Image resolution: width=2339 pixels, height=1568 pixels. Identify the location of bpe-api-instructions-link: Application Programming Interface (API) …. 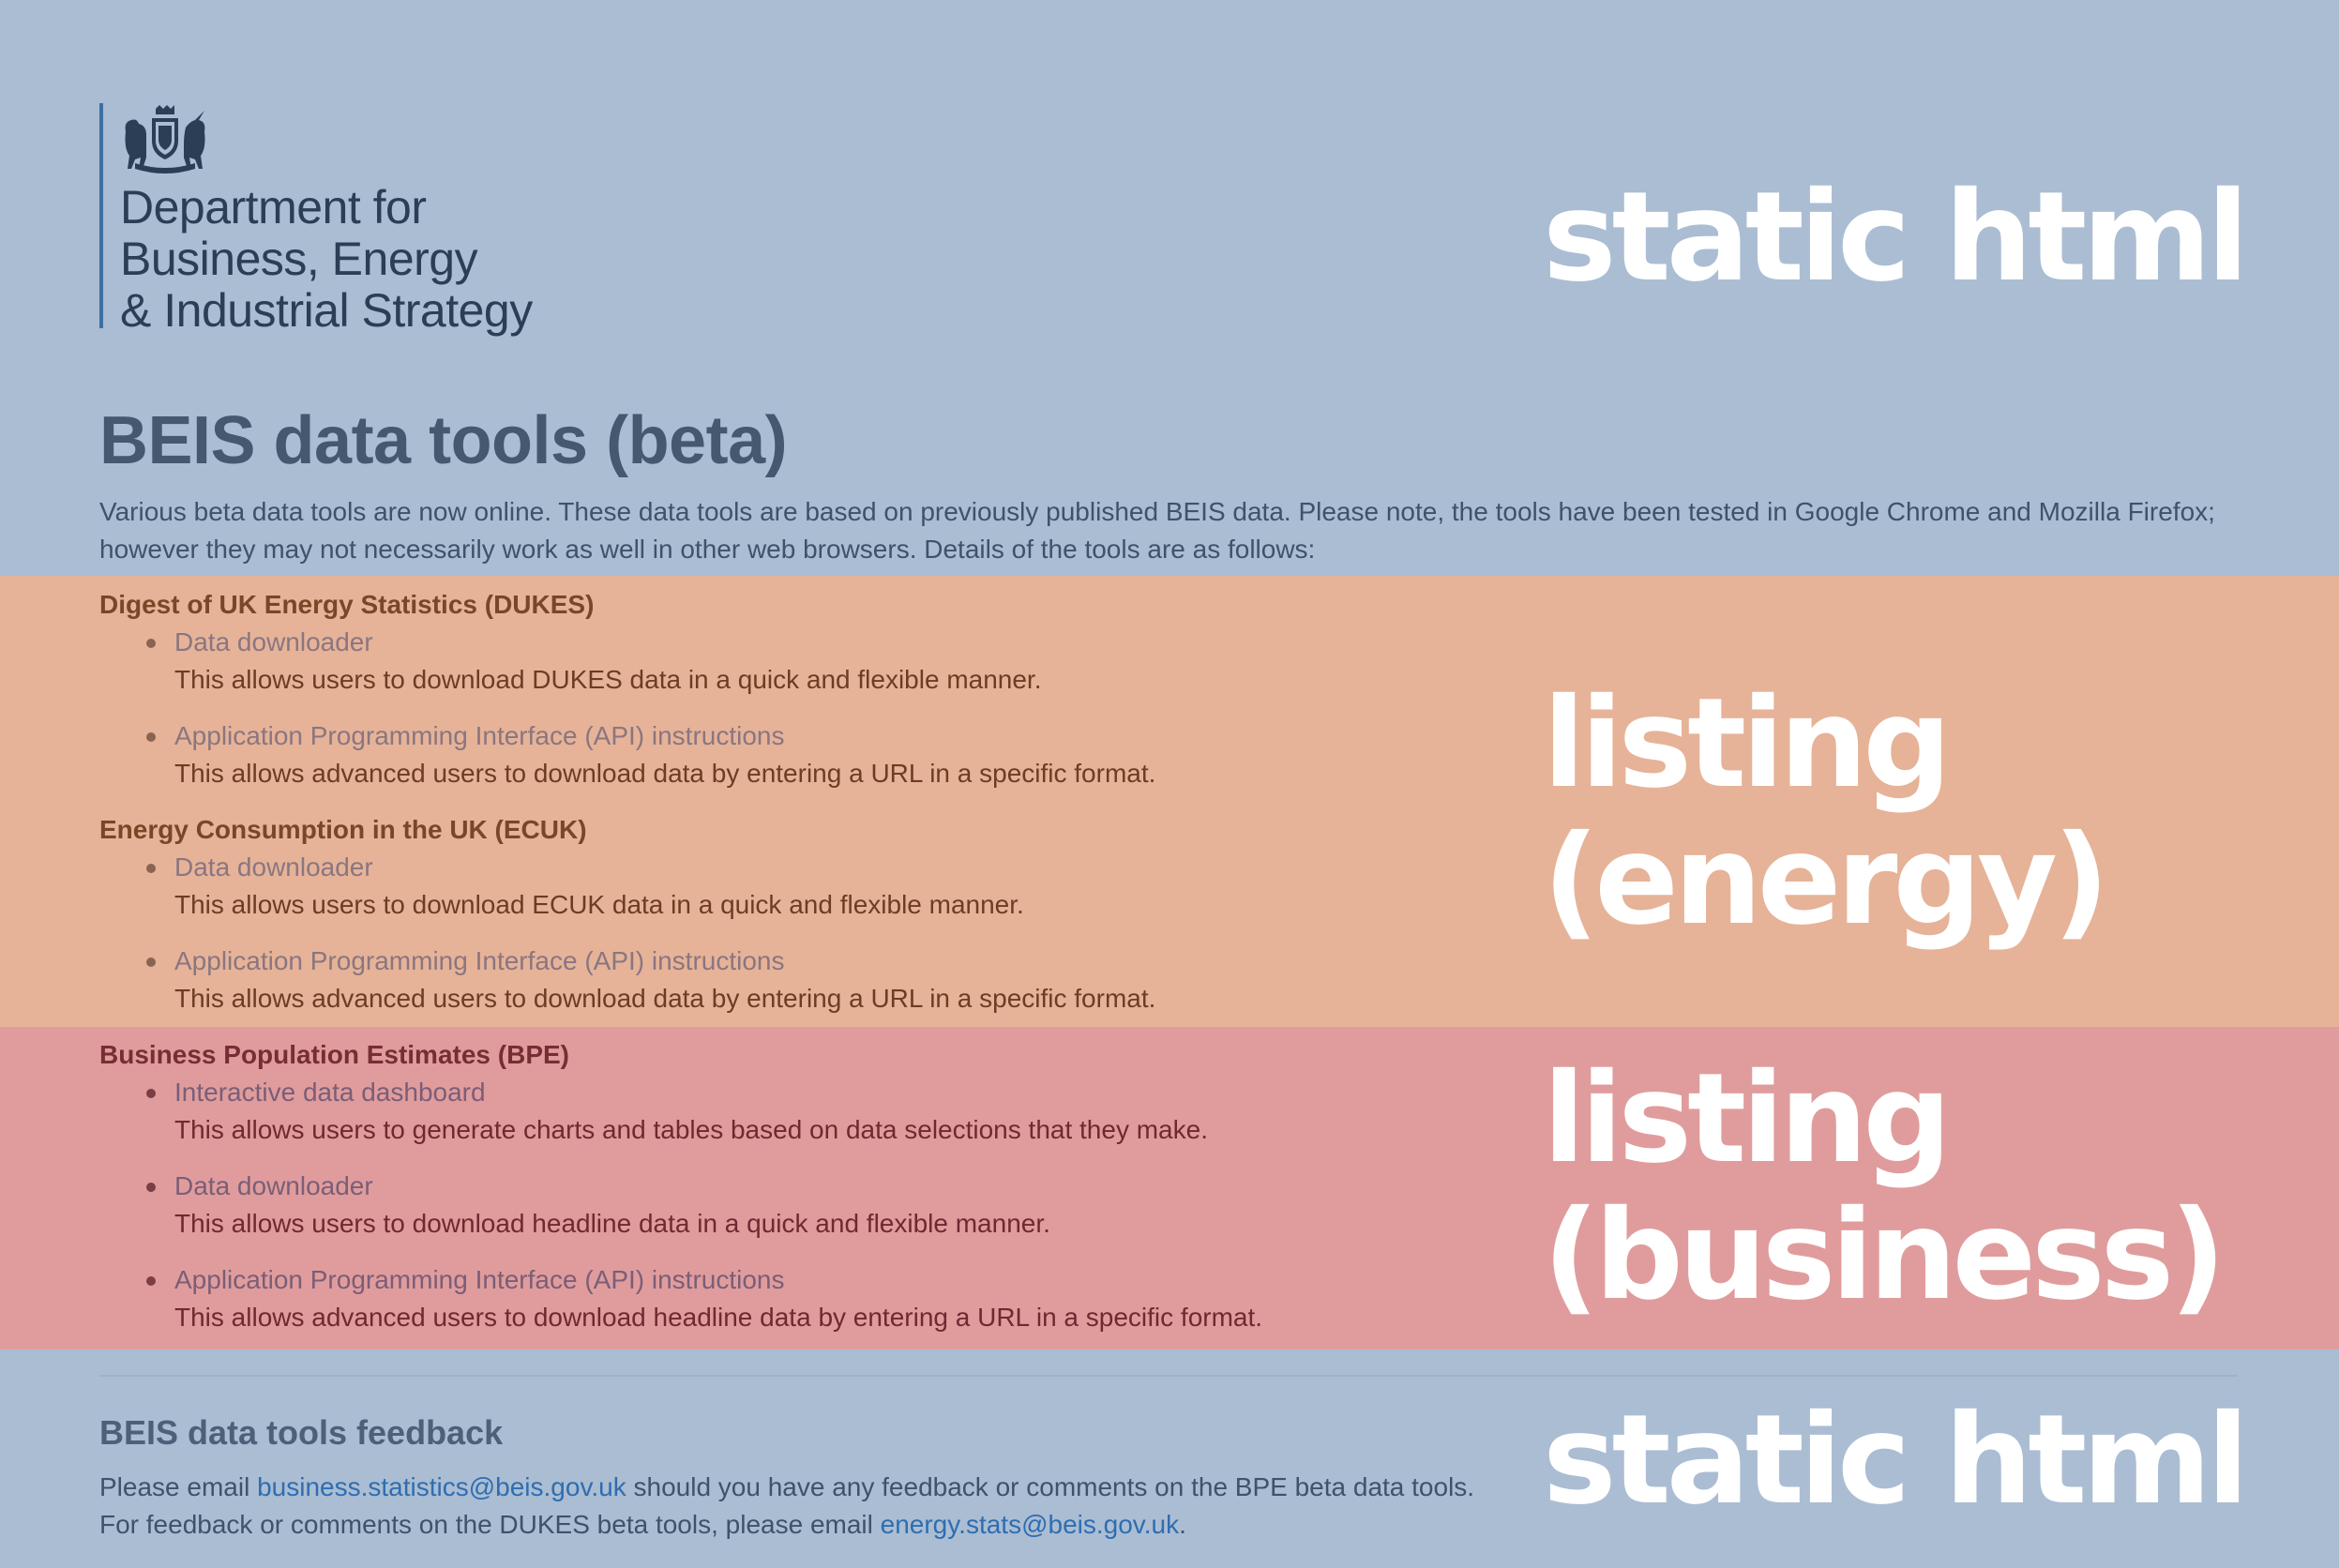
(479, 1280).